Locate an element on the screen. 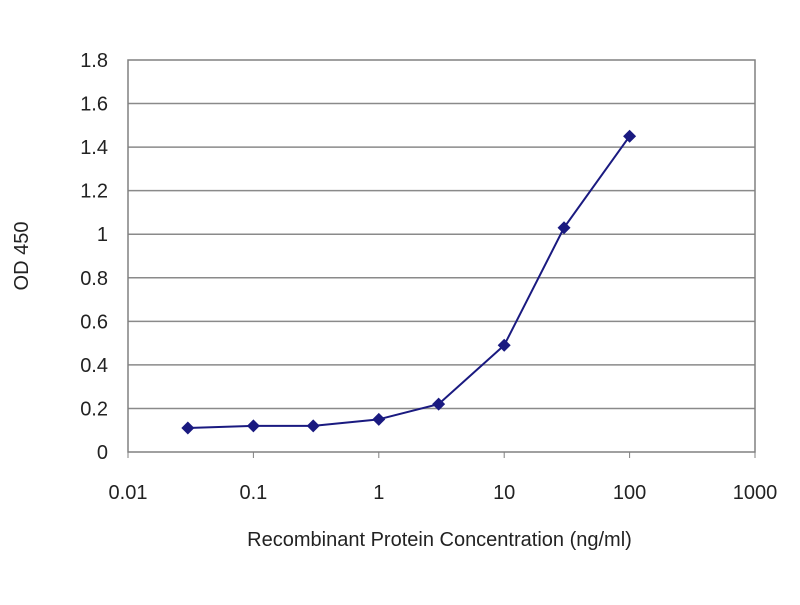  y-tick-label: 0.2 is located at coordinates (94, 409).